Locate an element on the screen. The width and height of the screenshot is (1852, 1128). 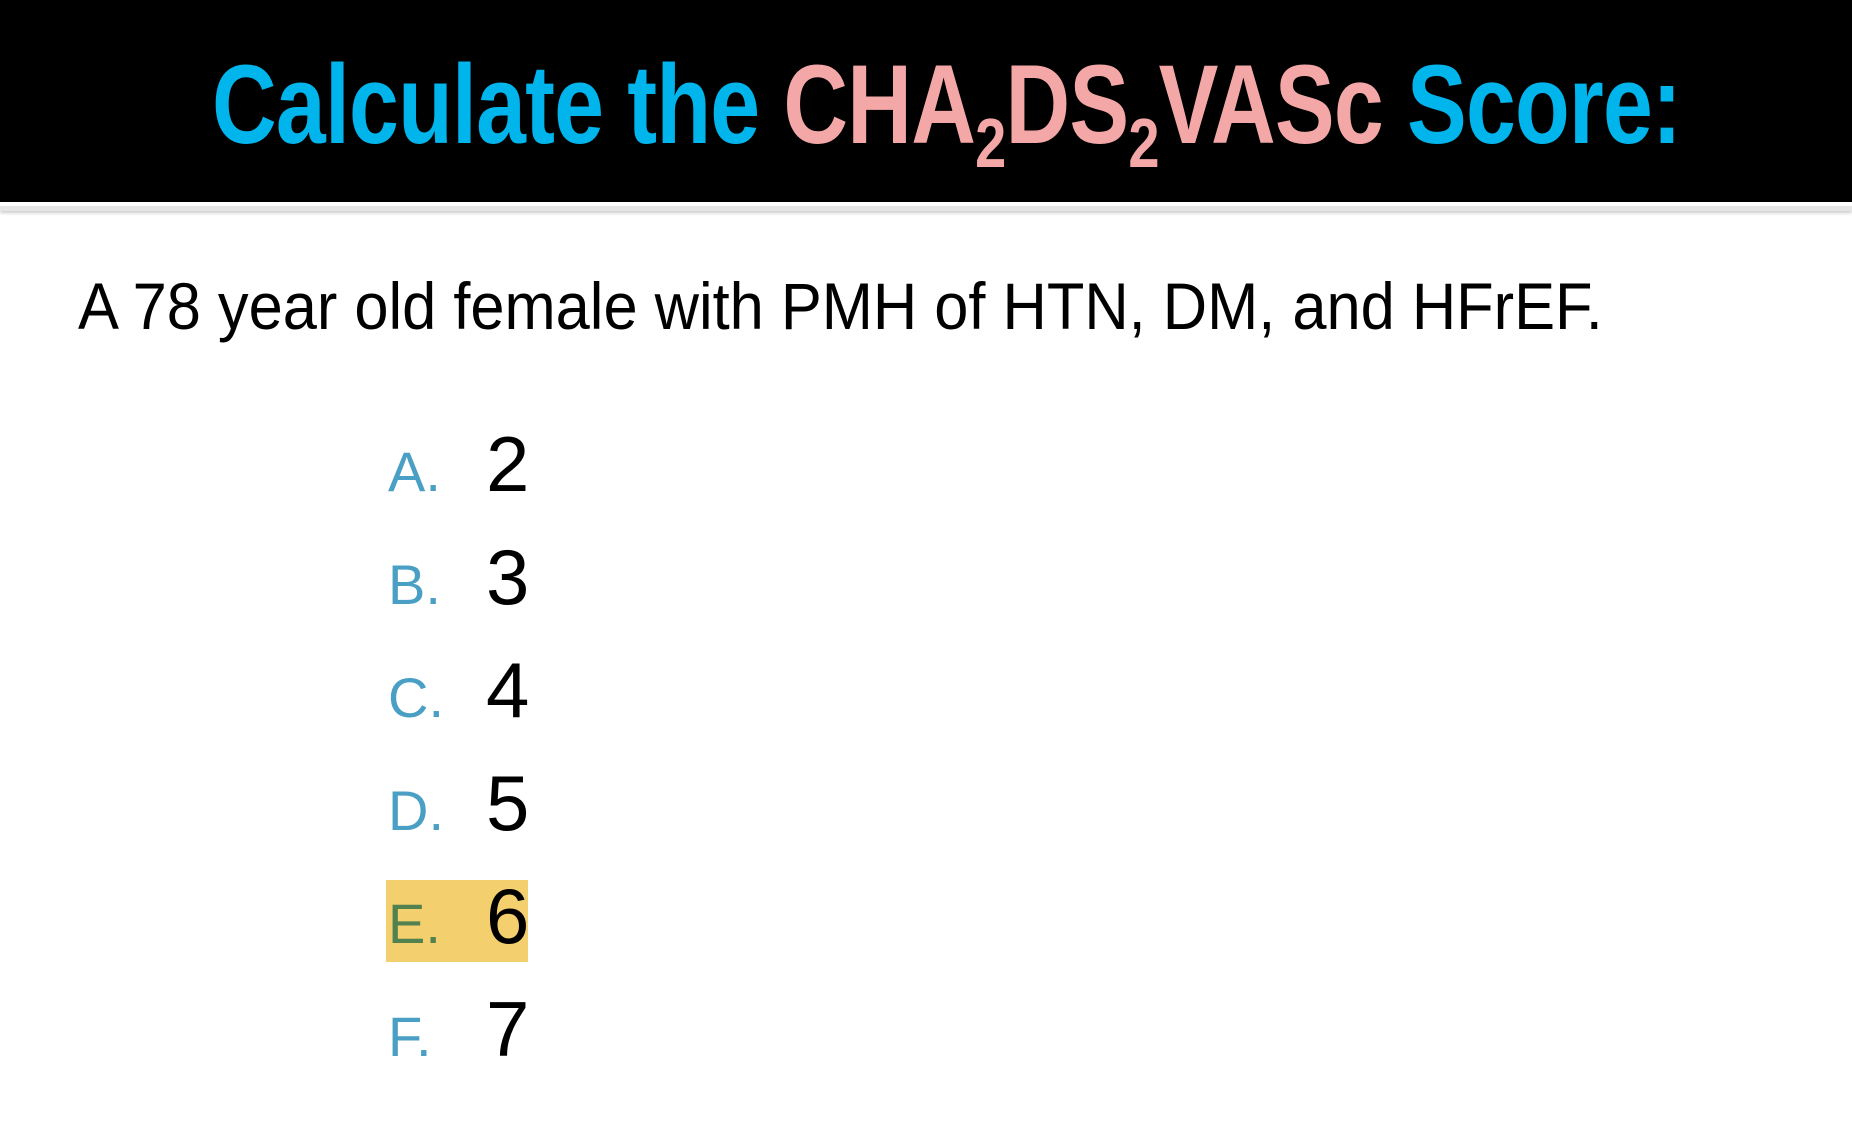
option-value: 5 is located at coordinates (508, 803).